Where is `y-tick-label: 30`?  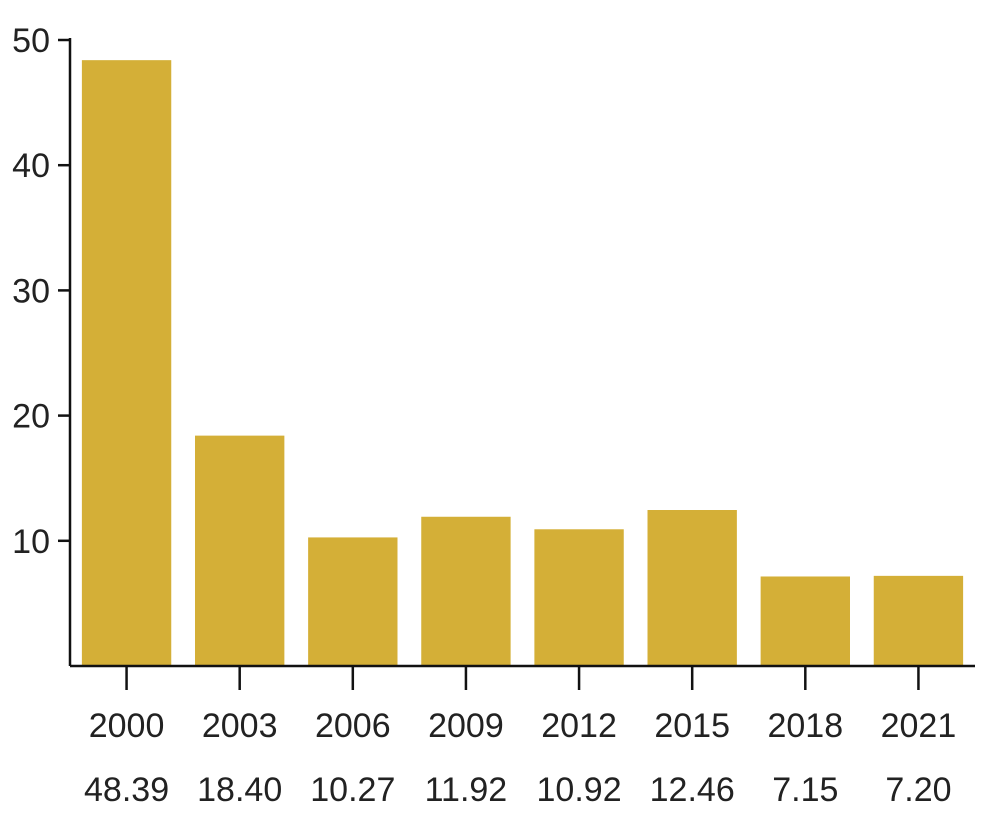
y-tick-label: 30 is located at coordinates (31, 291).